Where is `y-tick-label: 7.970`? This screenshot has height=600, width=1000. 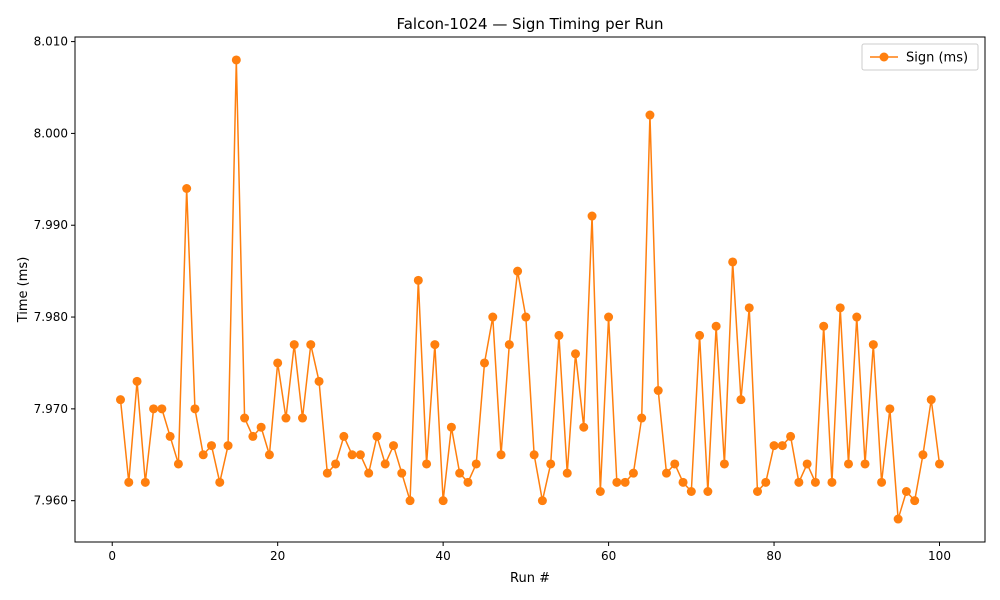
y-tick-label: 7.970 is located at coordinates (51, 409).